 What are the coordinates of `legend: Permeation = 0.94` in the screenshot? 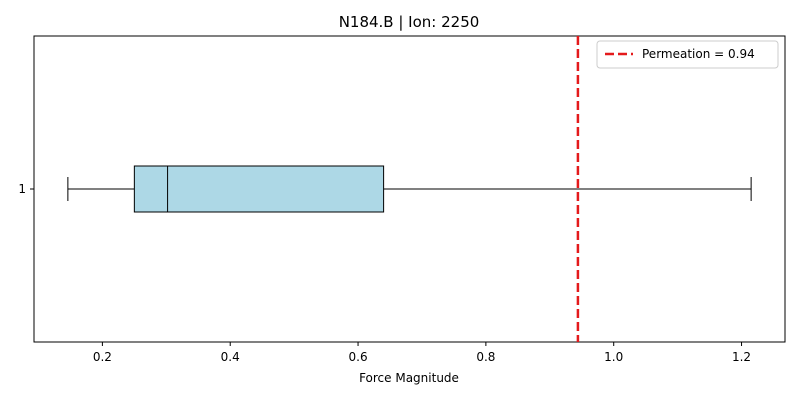 It's located at (687, 54).